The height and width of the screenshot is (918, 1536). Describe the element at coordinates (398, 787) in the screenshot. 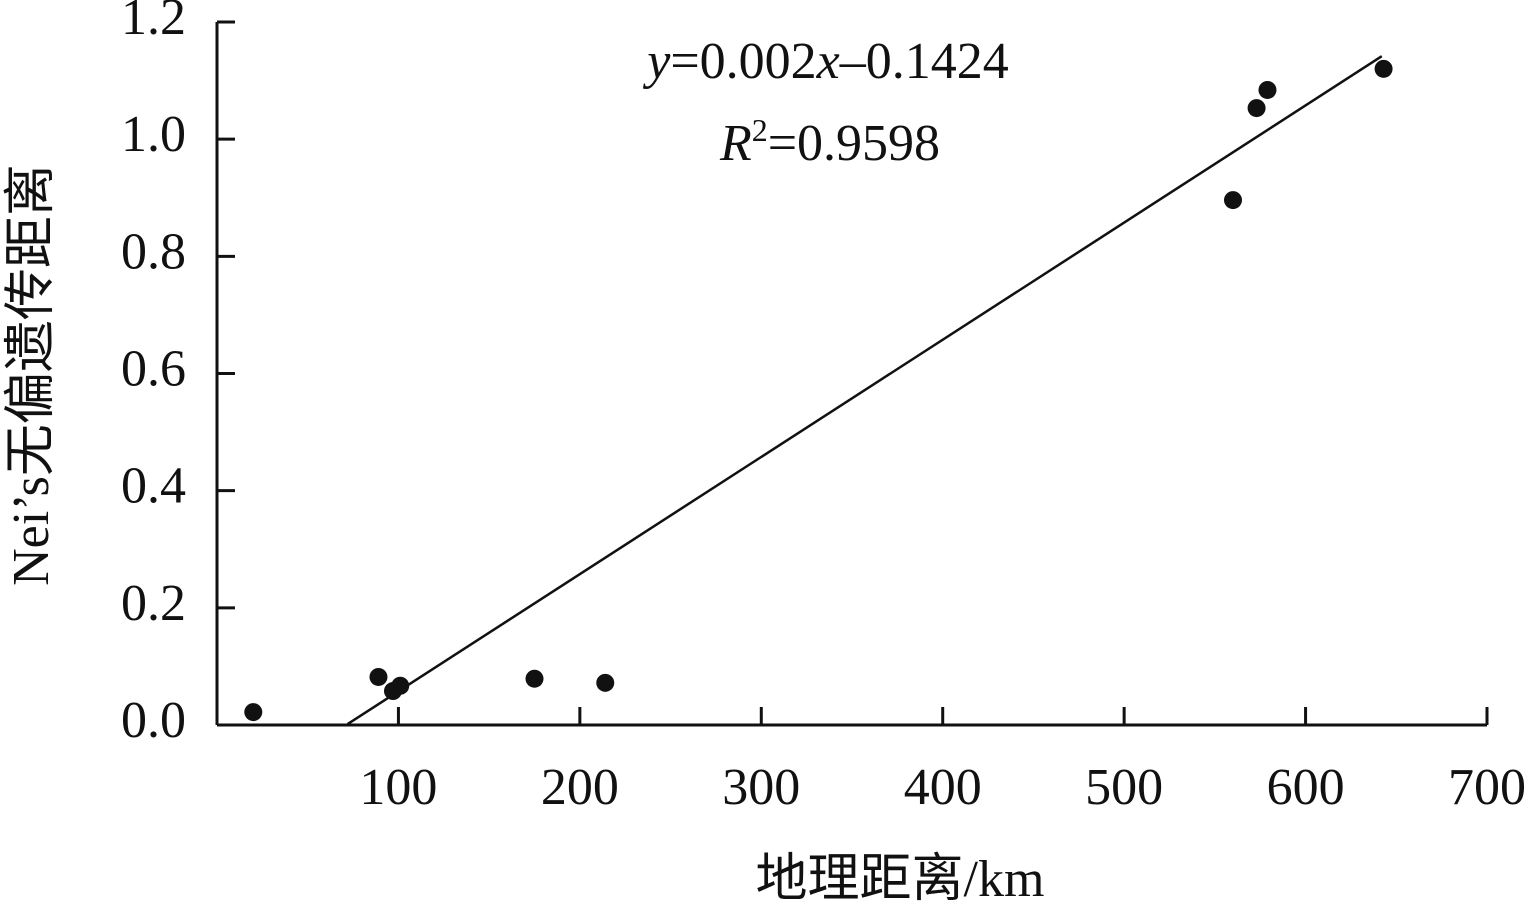

I see `x-tick-label: 100` at that location.